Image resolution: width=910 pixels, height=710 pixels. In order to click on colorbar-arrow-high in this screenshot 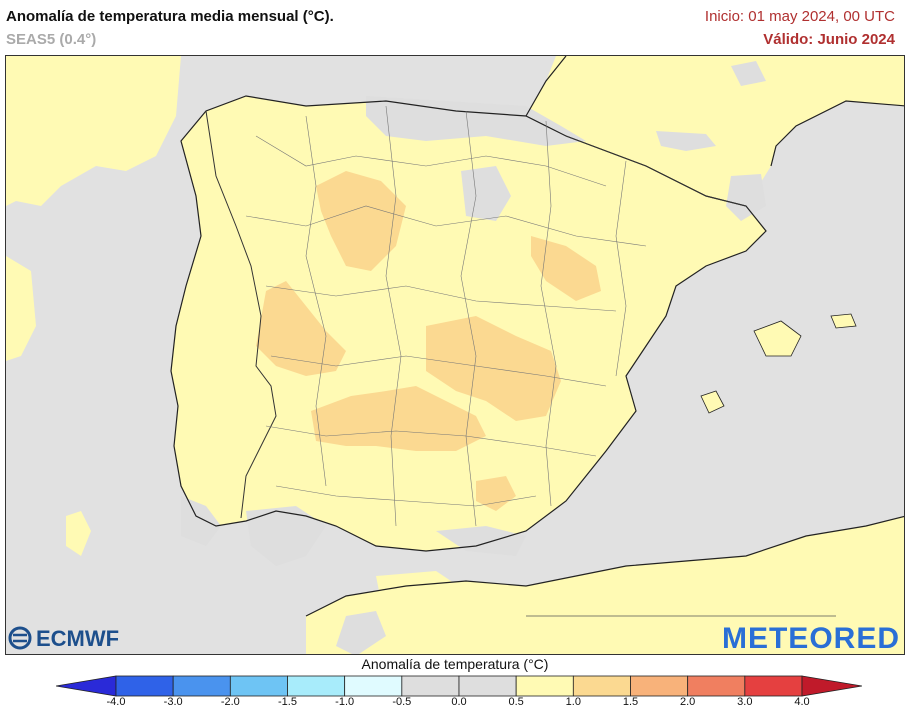, I will do `click(831, 686)`.